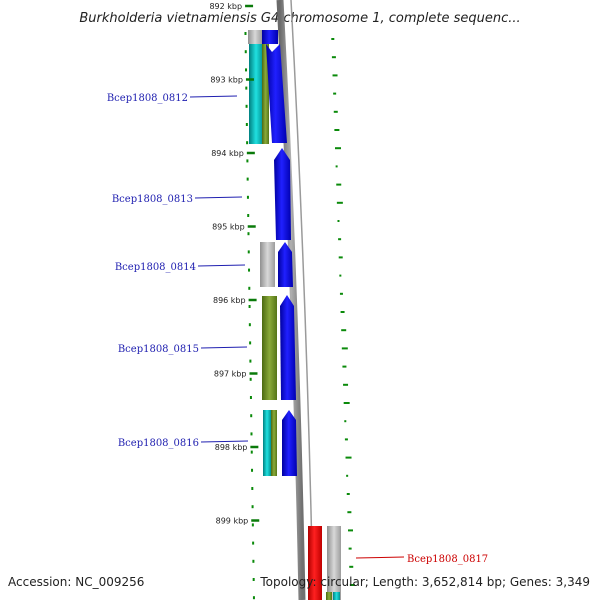  I want to click on chromosome-backbone-inner, so click(302, 300).